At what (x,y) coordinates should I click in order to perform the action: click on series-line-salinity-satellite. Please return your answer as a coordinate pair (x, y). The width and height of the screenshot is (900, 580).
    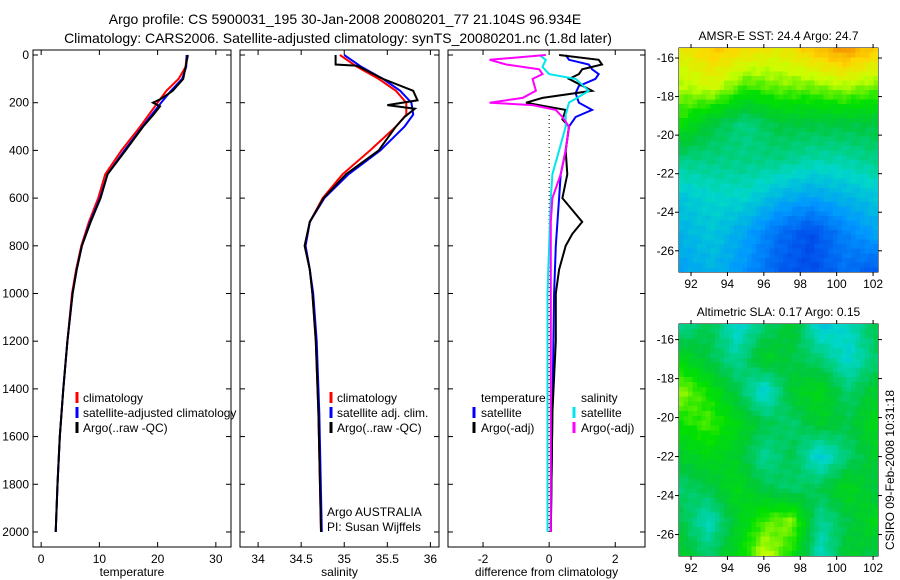
    Looking at the image, I should click on (564, 293).